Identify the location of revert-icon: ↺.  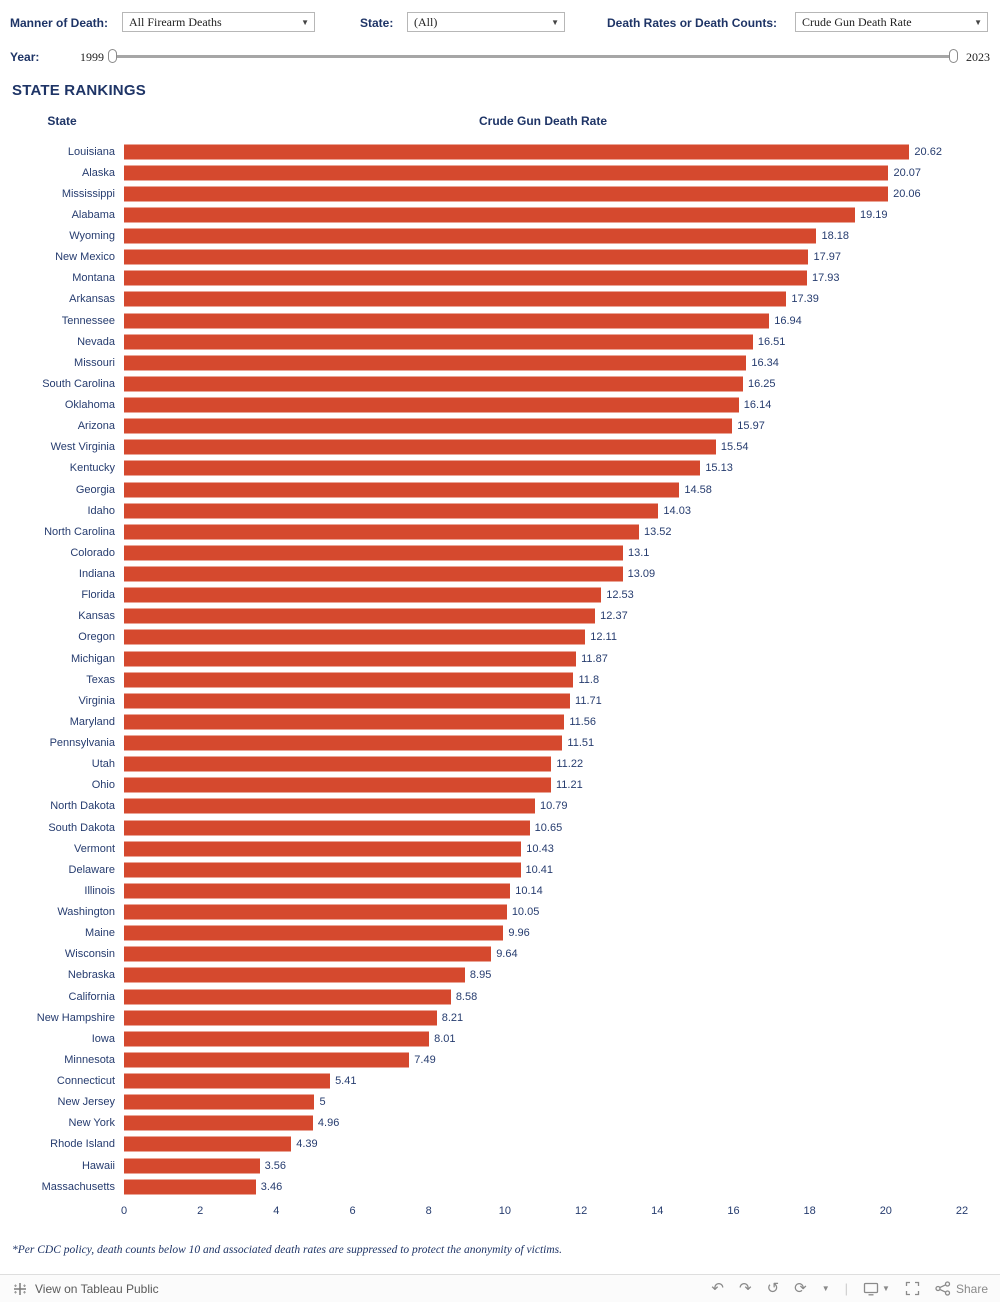
(773, 1288).